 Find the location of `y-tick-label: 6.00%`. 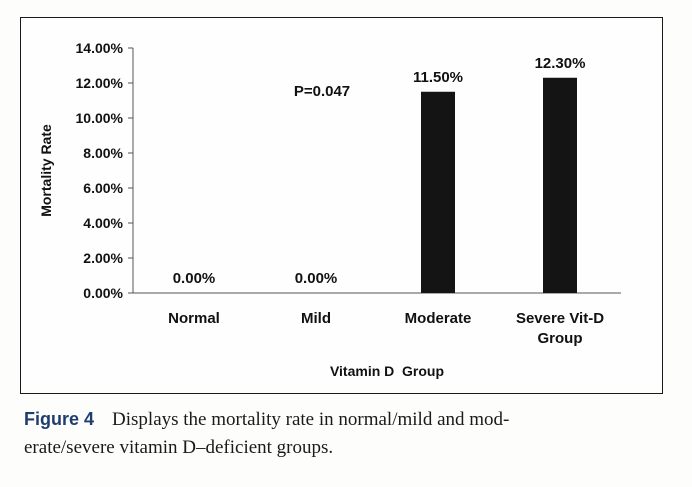

y-tick-label: 6.00% is located at coordinates (103, 188).